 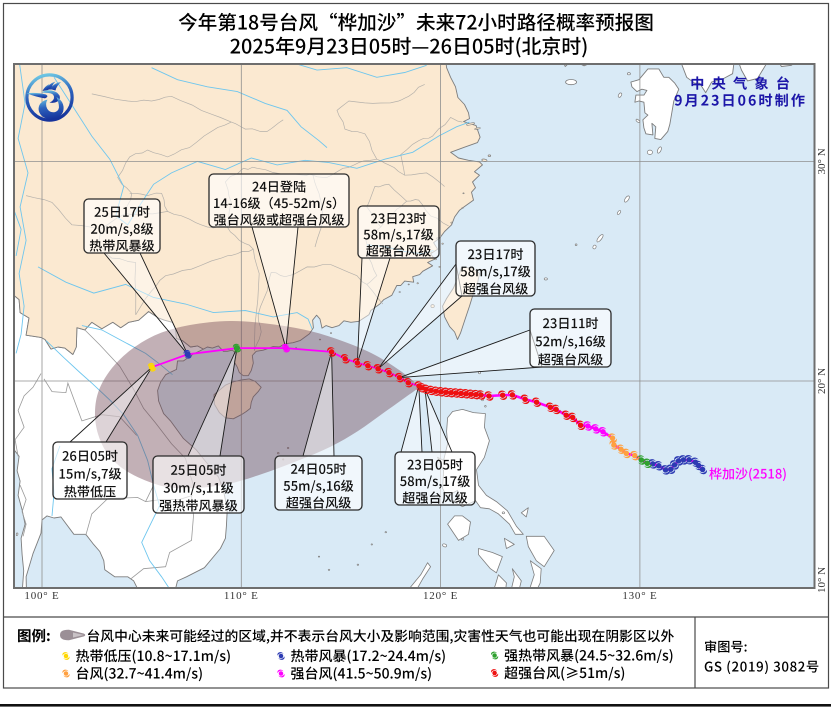 I want to click on svg-text: 130° E, so click(x=639, y=596).